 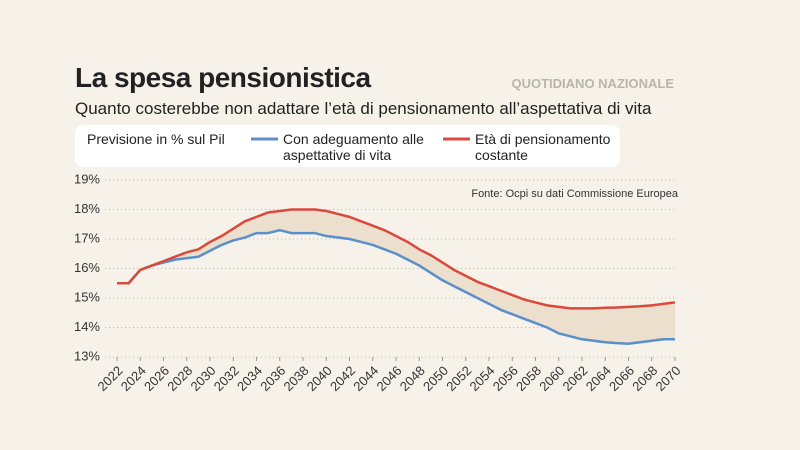 What do you see at coordinates (543, 147) in the screenshot?
I see `legend-label: Età di pensionamento costante` at bounding box center [543, 147].